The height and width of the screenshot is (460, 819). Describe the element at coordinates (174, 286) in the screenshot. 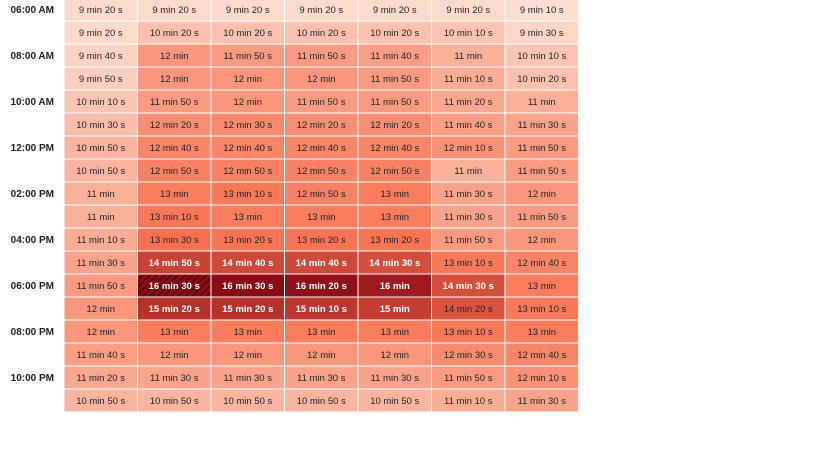

I see `cell-label: 16 min 30 s` at that location.